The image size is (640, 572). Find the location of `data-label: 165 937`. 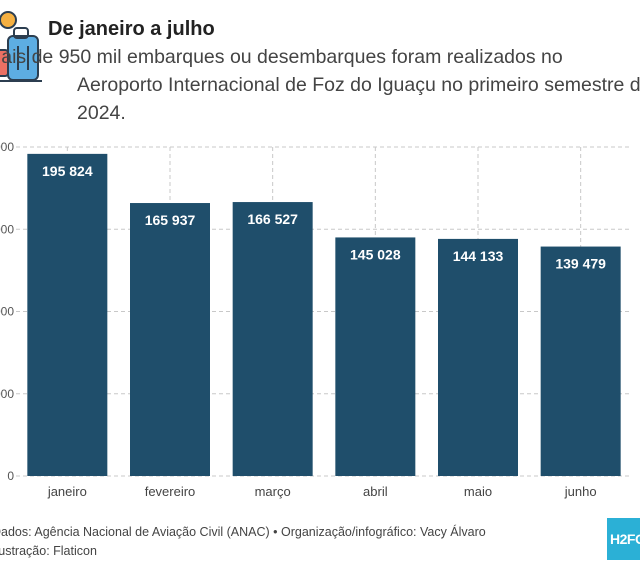

data-label: 165 937 is located at coordinates (170, 220).